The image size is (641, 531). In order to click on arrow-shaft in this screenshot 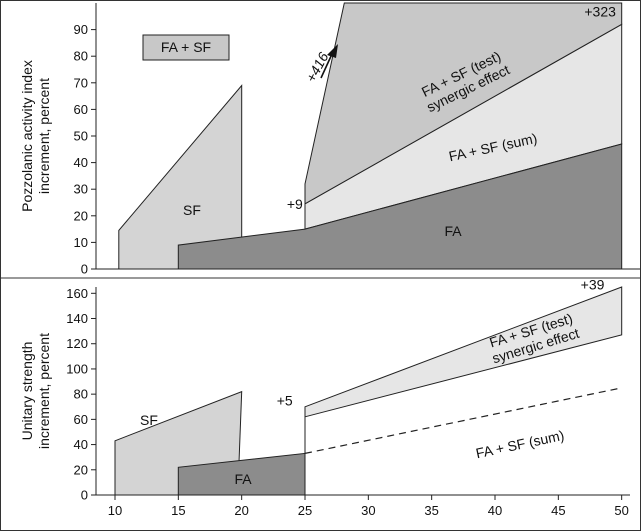, I will do `click(326, 66)`.